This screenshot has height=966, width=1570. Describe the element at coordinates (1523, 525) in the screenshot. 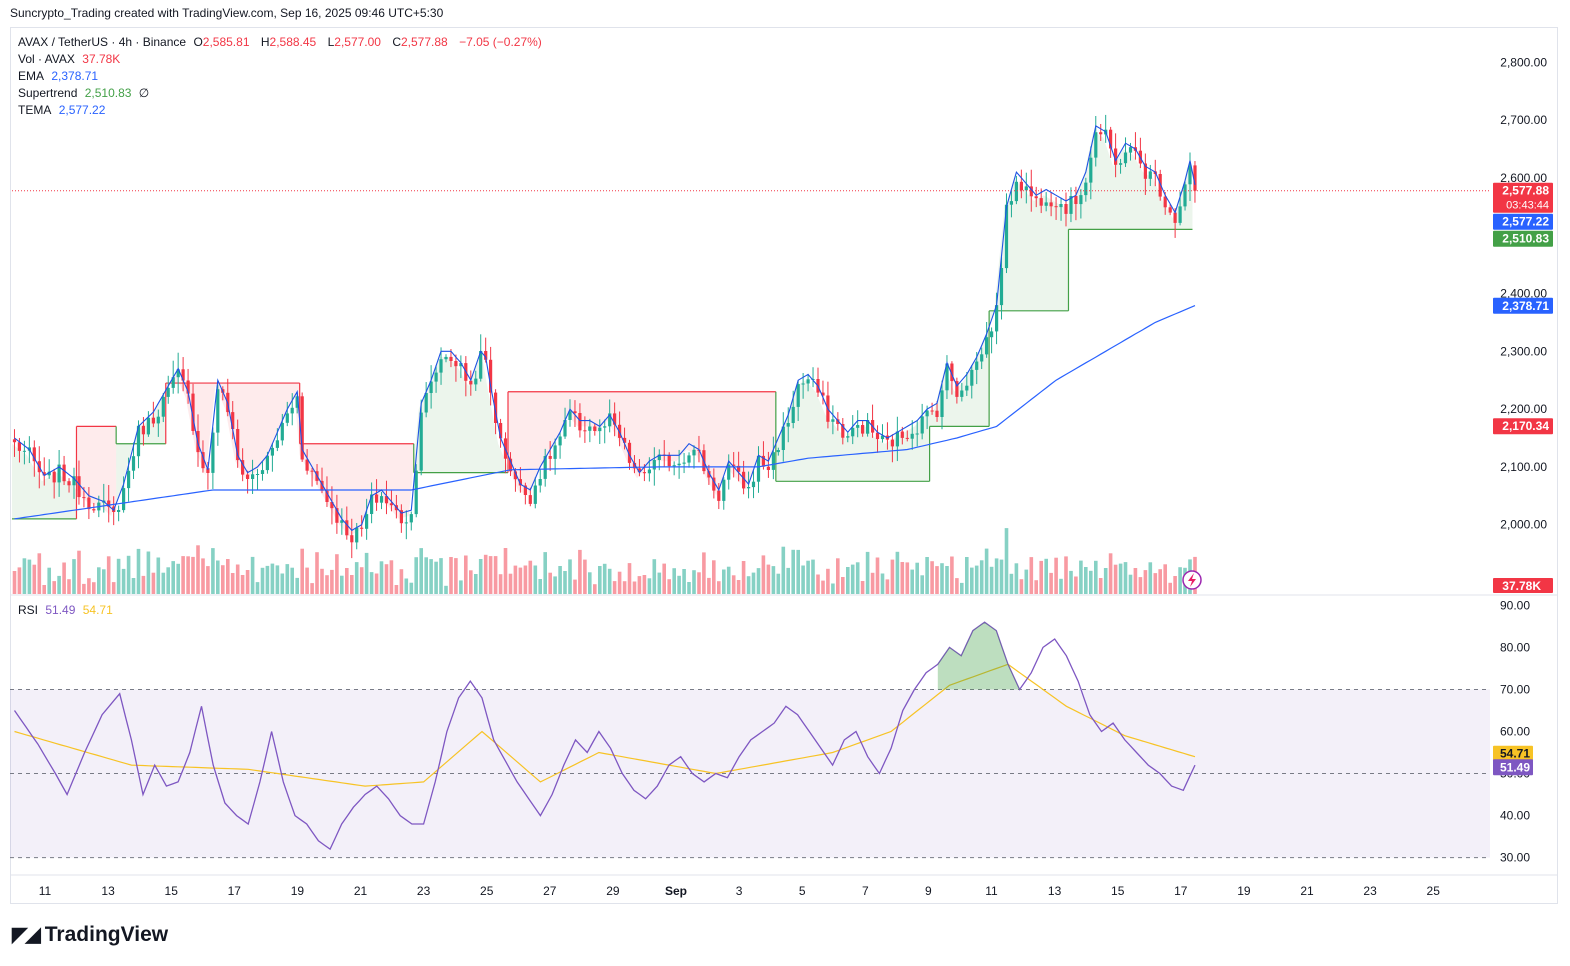

I see `price-tick-label: 2,000.00` at that location.